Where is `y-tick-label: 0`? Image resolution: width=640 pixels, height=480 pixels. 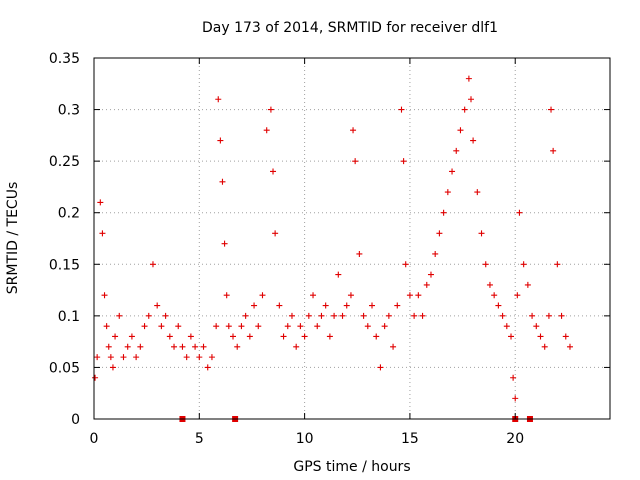
y-tick-label: 0 is located at coordinates (75, 420).